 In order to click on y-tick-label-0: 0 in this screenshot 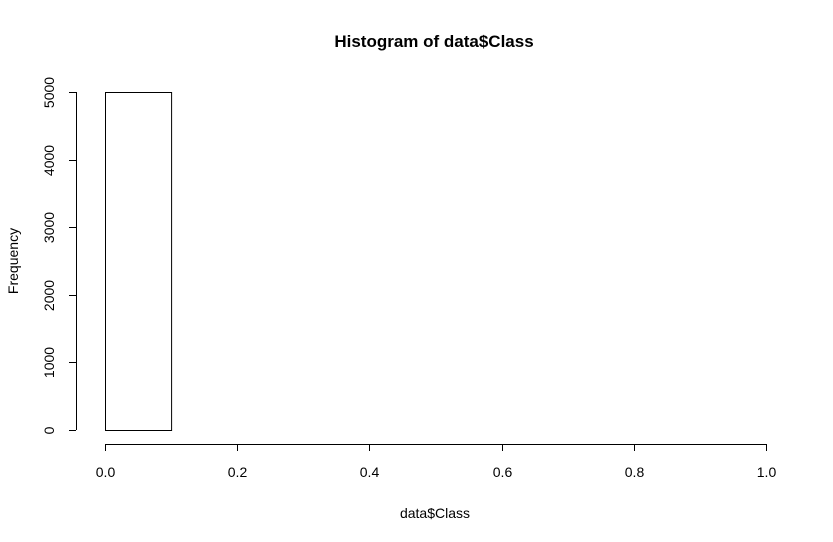, I will do `click(49, 430)`.